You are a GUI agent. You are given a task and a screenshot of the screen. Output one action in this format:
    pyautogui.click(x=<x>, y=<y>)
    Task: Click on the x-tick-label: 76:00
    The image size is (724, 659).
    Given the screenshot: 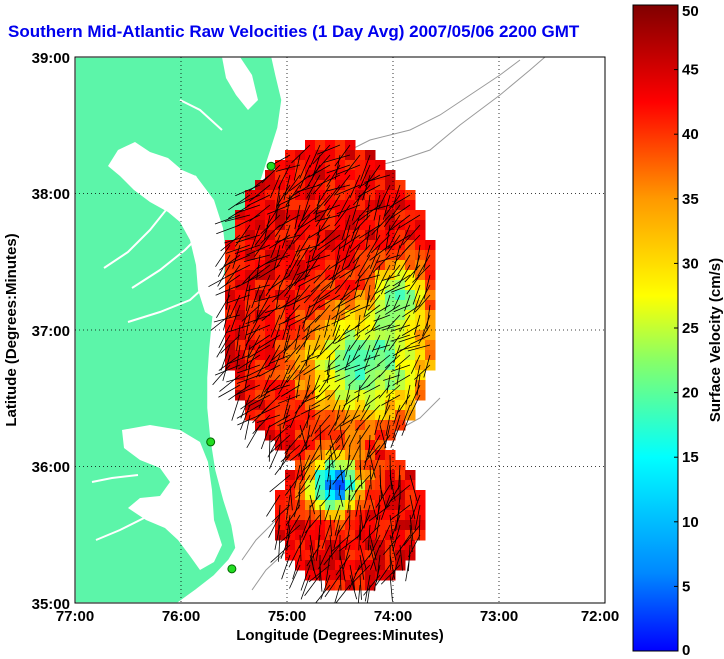 What is the action you would take?
    pyautogui.click(x=181, y=616)
    